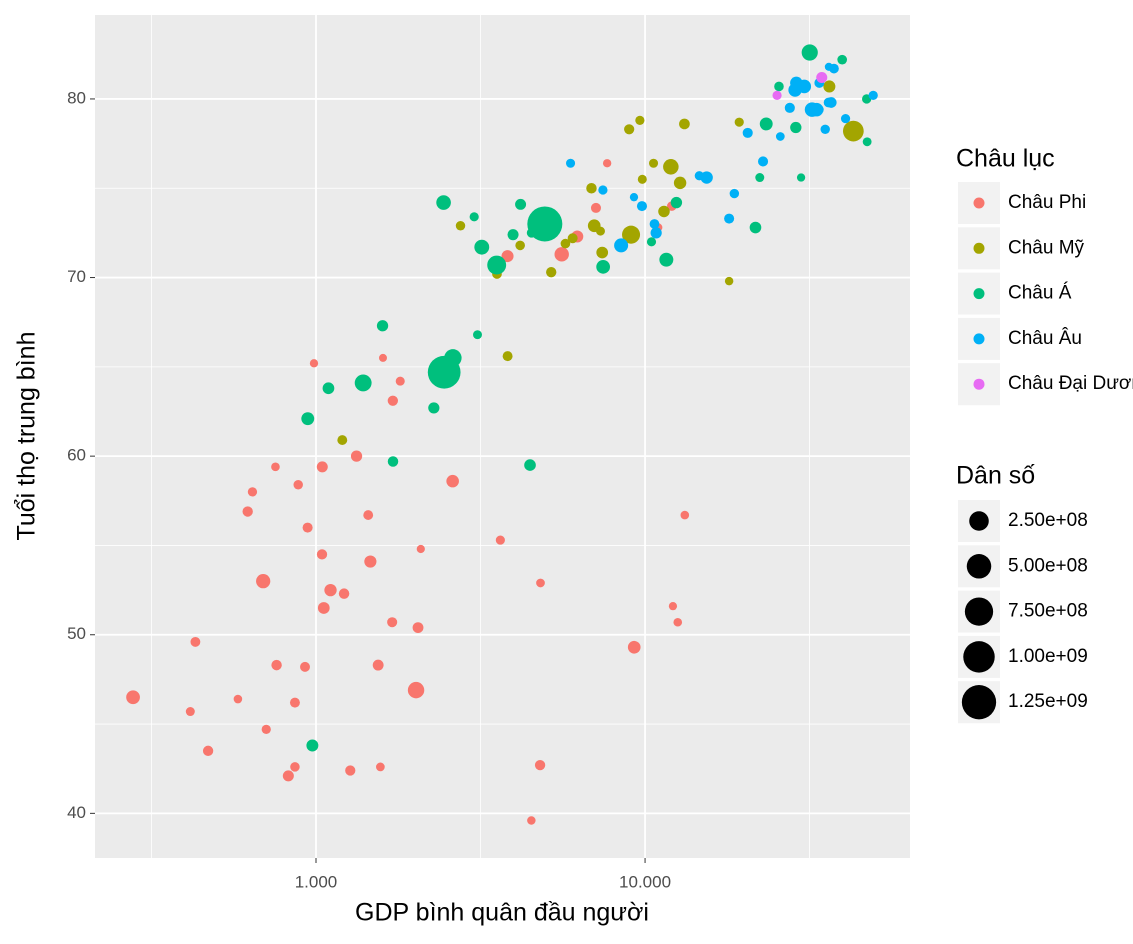 The image size is (1133, 944). What do you see at coordinates (1048, 520) in the screenshot?
I see `legend-label: 2.50e+08` at bounding box center [1048, 520].